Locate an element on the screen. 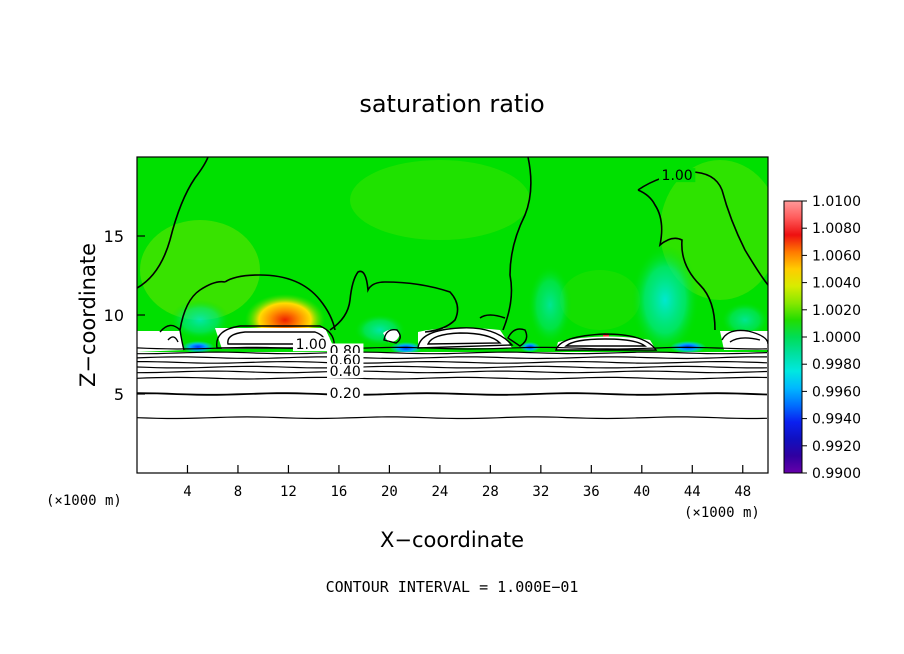  colorbar-tick-label: 1.0080 is located at coordinates (836, 229).